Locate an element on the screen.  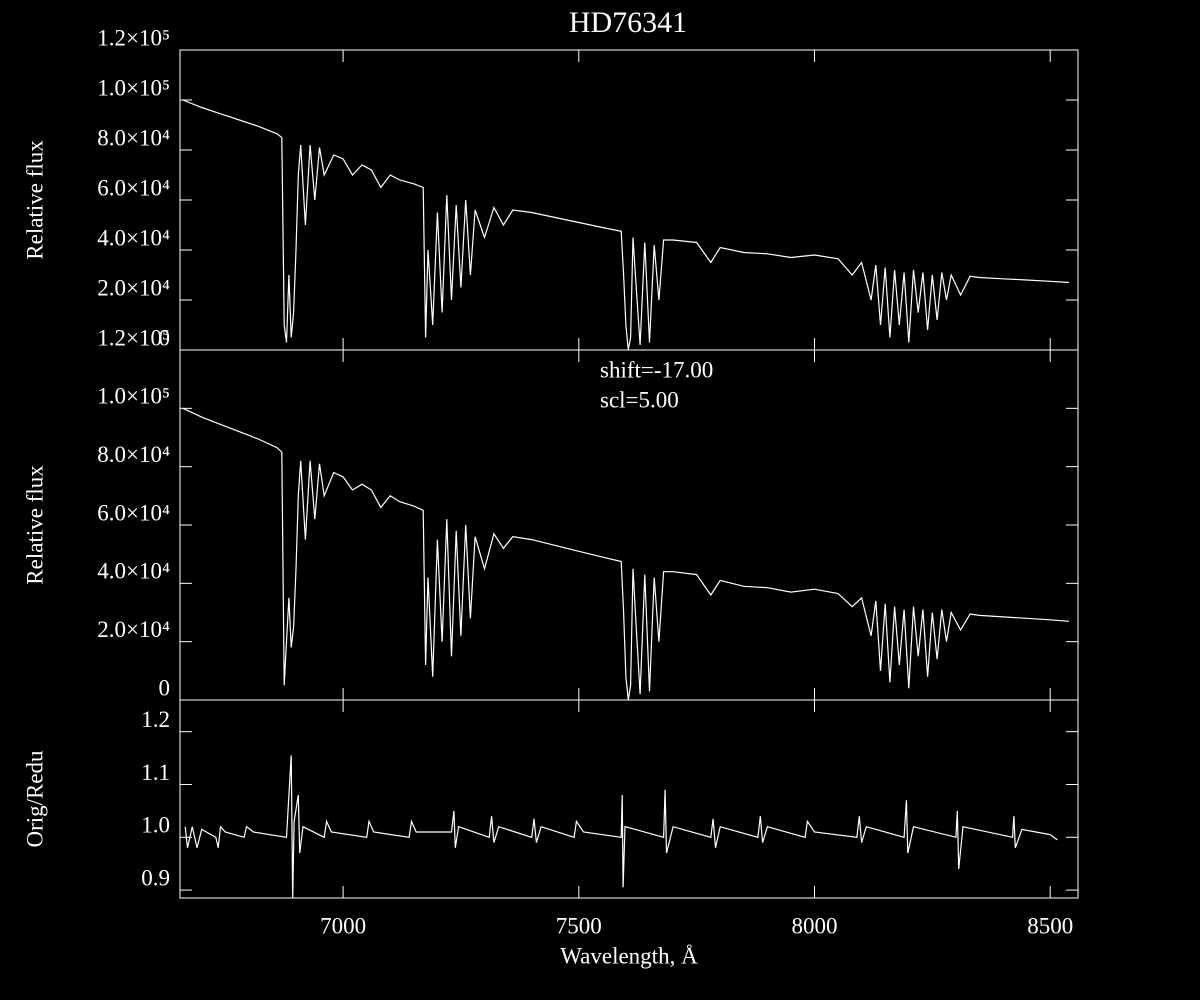
y-axis-label: Orig/Redu is located at coordinates (34, 799).